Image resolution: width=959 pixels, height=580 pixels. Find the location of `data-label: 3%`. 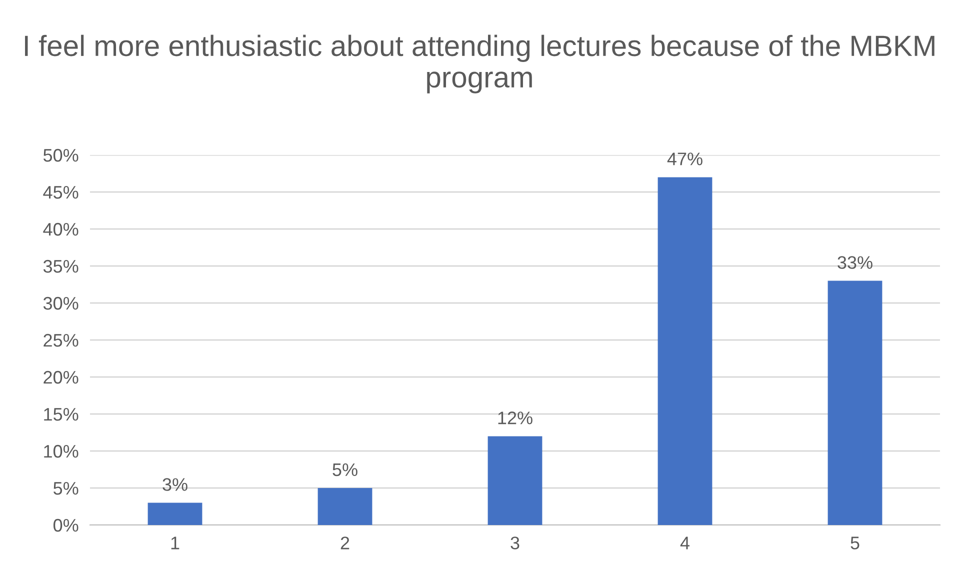

data-label: 3% is located at coordinates (175, 484).